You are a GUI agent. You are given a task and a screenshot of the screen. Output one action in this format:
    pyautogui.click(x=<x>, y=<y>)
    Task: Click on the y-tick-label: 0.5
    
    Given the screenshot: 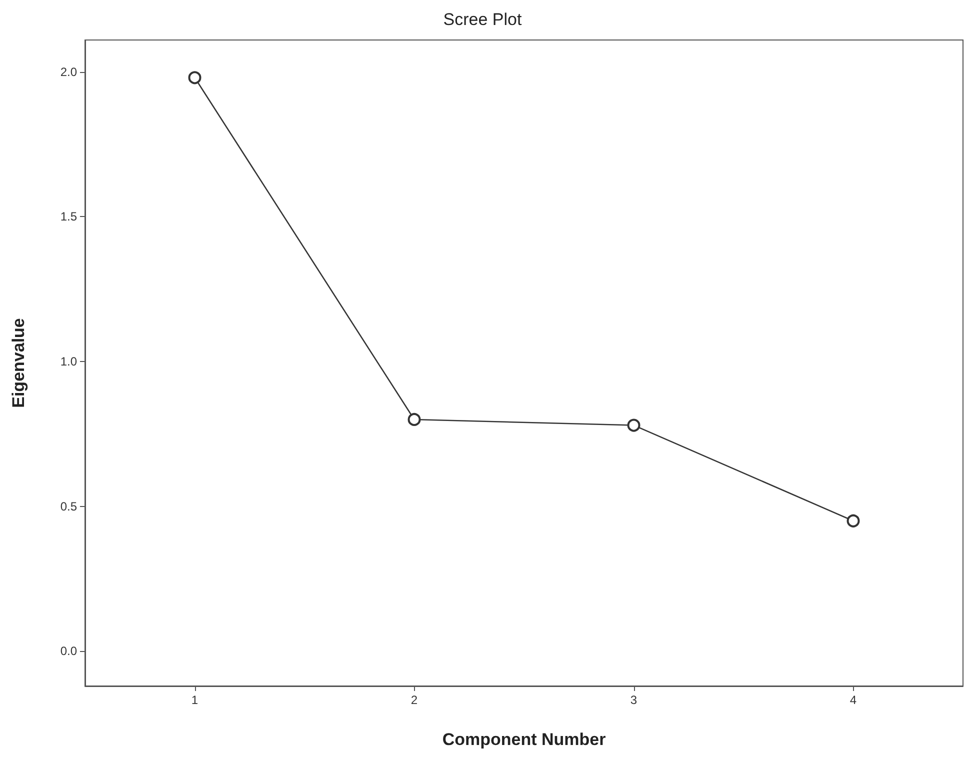 What is the action you would take?
    pyautogui.click(x=69, y=506)
    